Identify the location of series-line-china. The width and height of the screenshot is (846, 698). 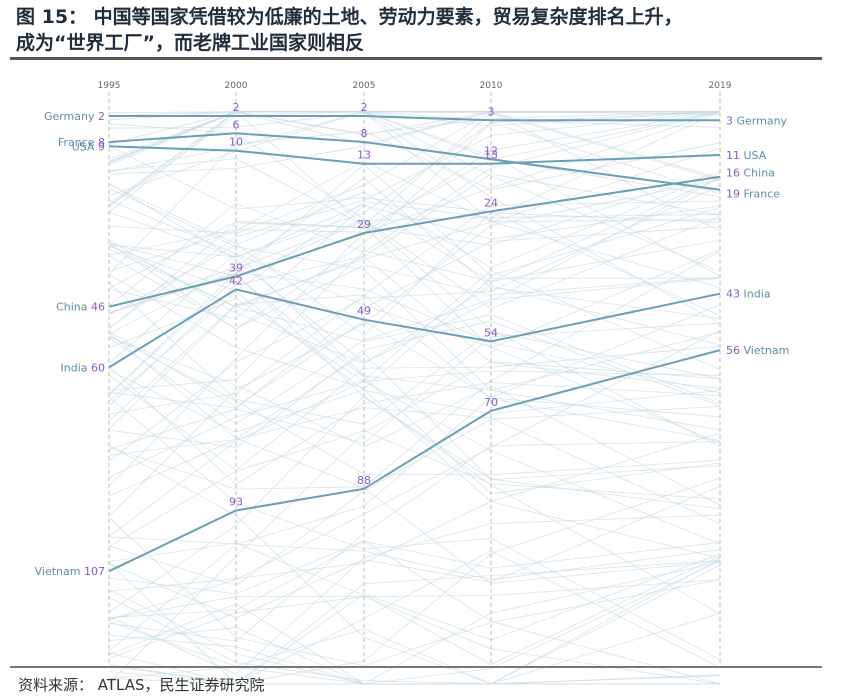
(414, 241).